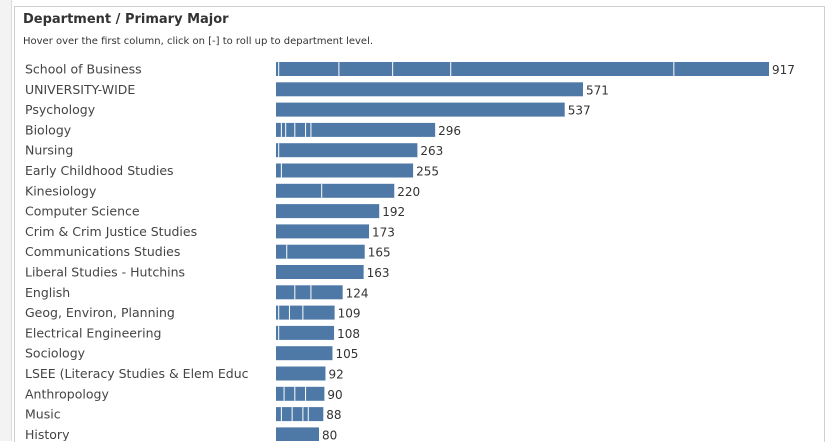  Describe the element at coordinates (597, 90) in the screenshot. I see `value-label: 571` at that location.